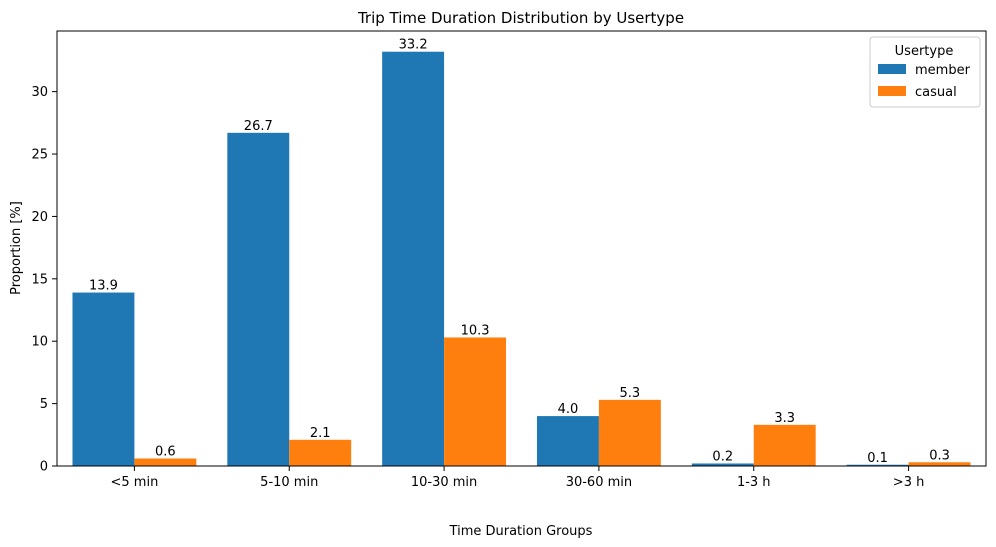 The image size is (996, 547). I want to click on bar-label-member-3: 4.0, so click(568, 409).